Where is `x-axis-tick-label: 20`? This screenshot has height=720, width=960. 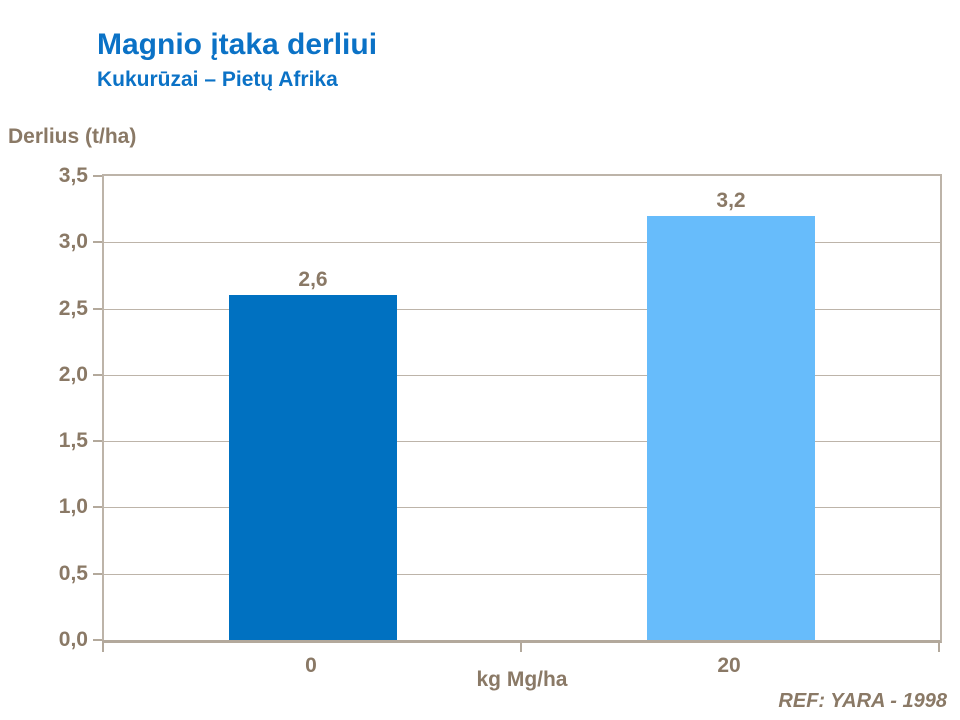
x-axis-tick-label: 20 is located at coordinates (729, 665).